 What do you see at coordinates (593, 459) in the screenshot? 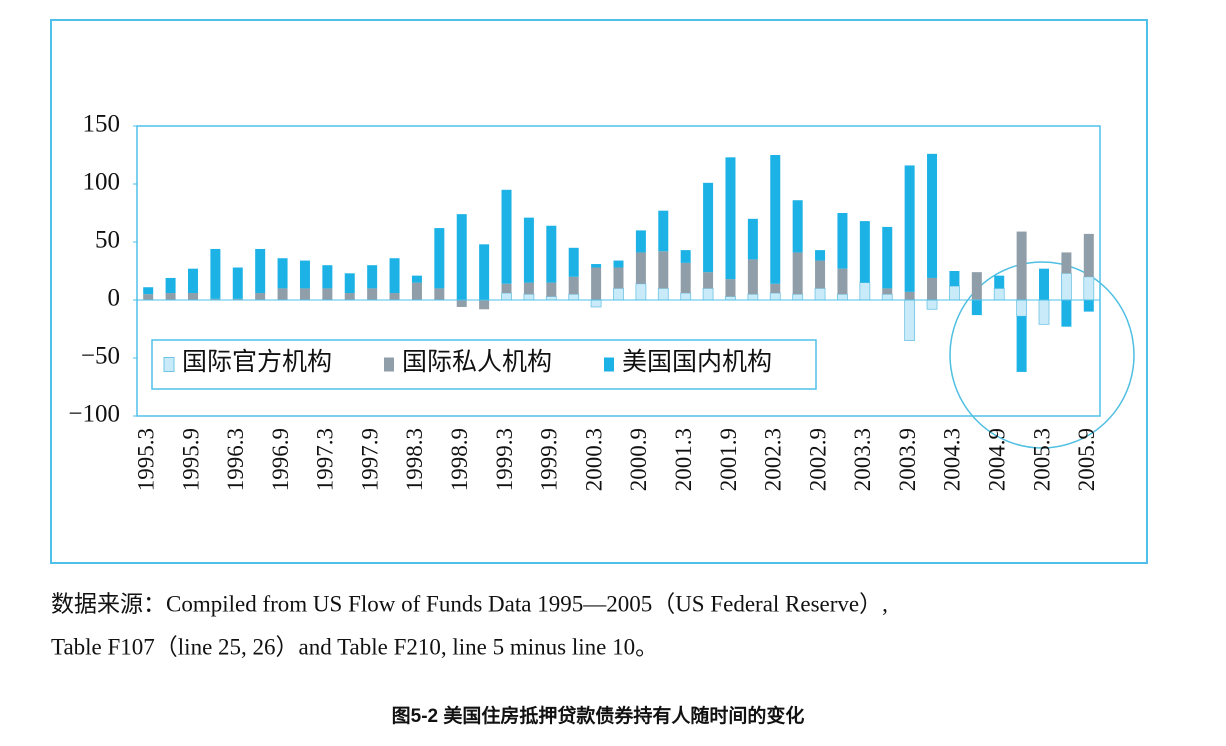
I see `x-tick-label: 2000.3` at bounding box center [593, 459].